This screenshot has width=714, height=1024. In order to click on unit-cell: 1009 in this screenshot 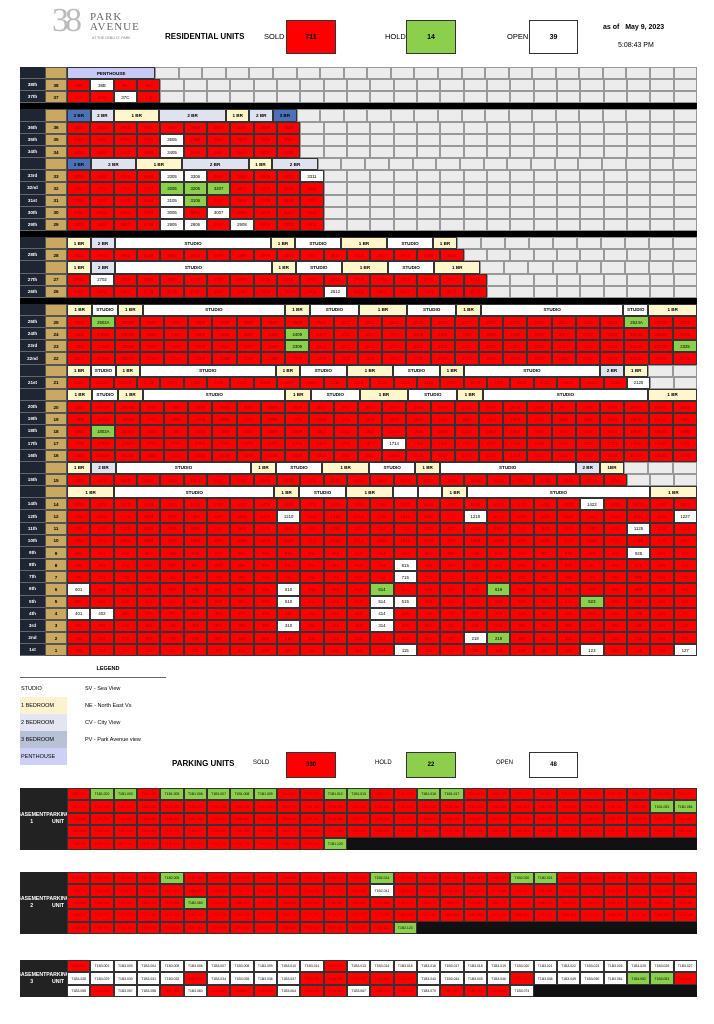, I will do `click(265, 540)`.